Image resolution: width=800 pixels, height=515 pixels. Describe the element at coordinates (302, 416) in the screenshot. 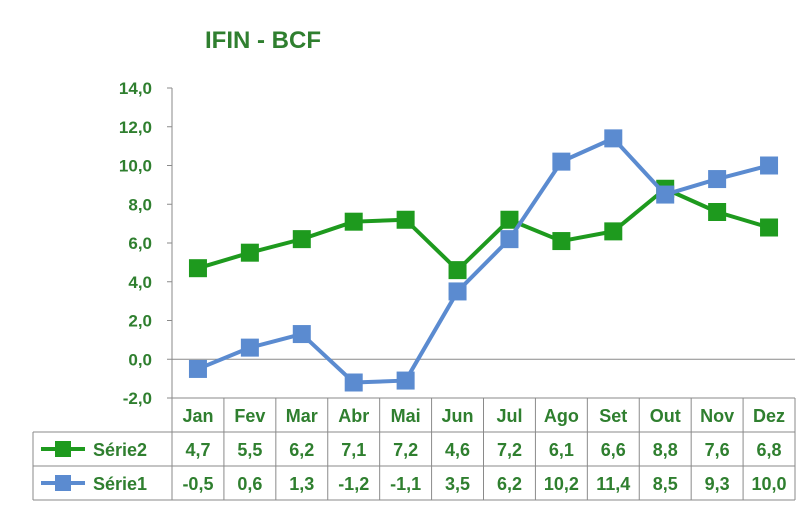

I see `x-category-label: Mar` at that location.